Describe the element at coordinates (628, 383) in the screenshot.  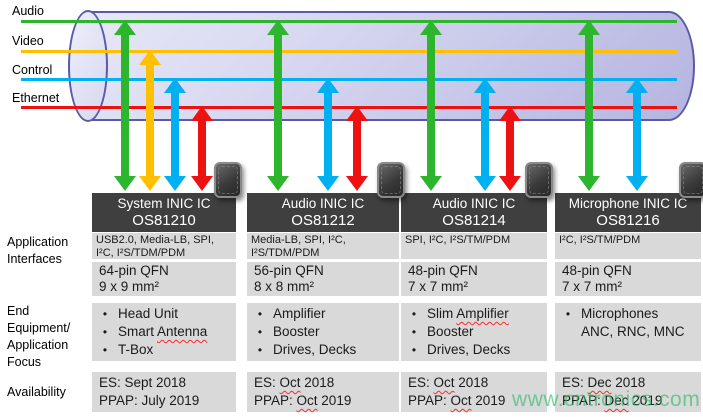
I see `availability-line: ES: Dec 2018` at that location.